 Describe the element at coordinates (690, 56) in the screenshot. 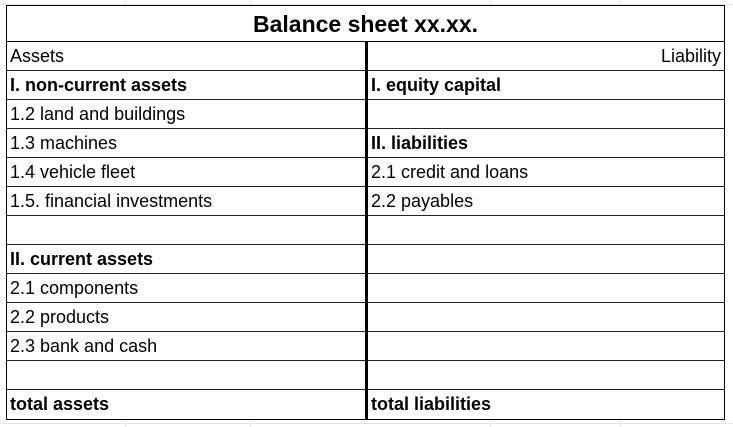

I see `liability-header: Liability` at that location.